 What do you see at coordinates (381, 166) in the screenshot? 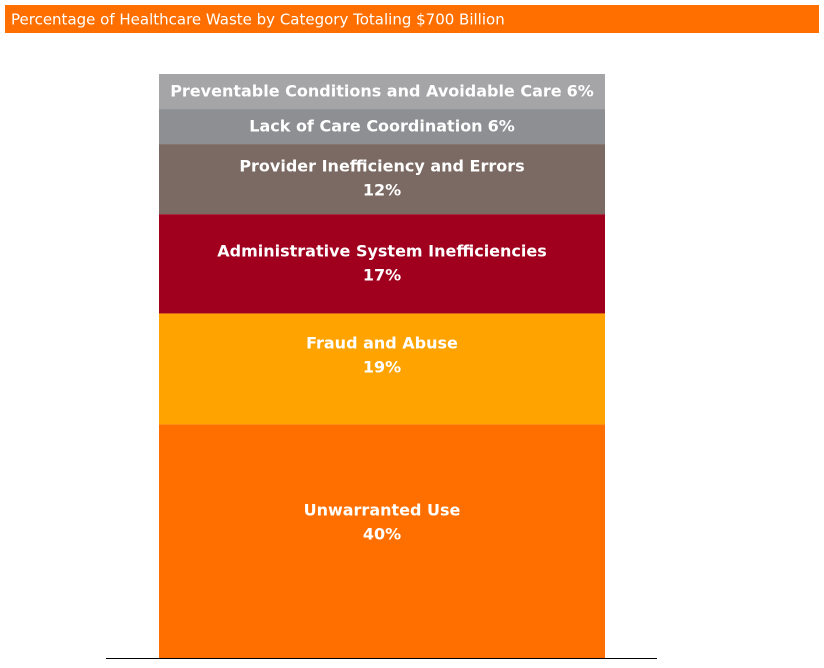
I see `segment-name: Provider Inefficiency and Errors` at bounding box center [381, 166].